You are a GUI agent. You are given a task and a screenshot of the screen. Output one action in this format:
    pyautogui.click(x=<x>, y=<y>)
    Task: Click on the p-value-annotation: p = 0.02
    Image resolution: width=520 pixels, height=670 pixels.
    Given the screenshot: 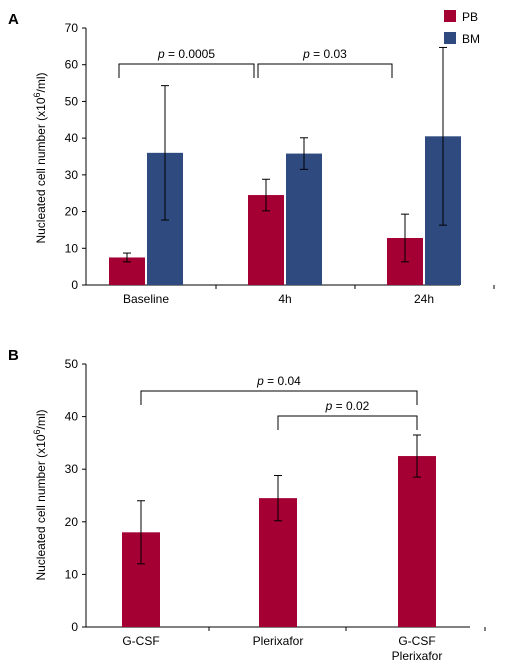 What is the action you would take?
    pyautogui.click(x=347, y=406)
    